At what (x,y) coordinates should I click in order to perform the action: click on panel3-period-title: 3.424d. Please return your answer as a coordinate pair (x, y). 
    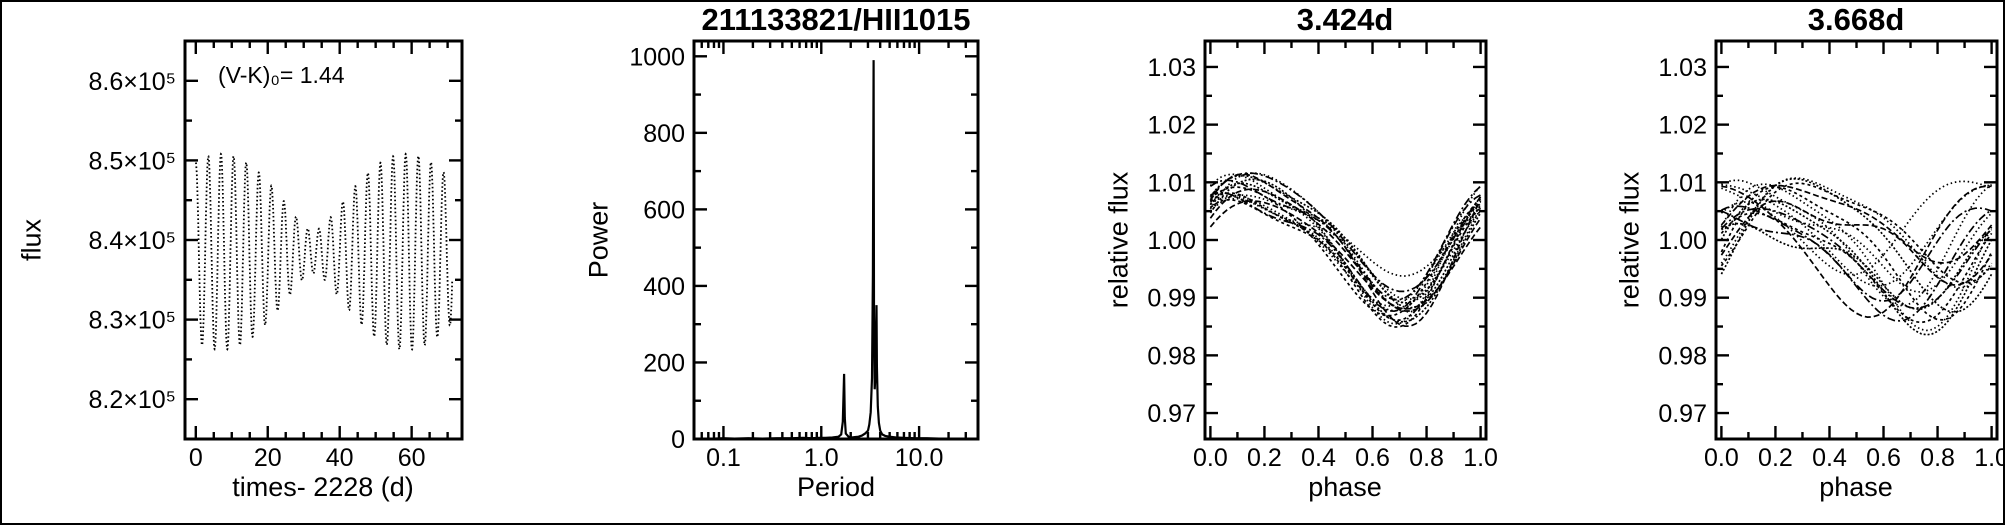
    Looking at the image, I should click on (1345, 19).